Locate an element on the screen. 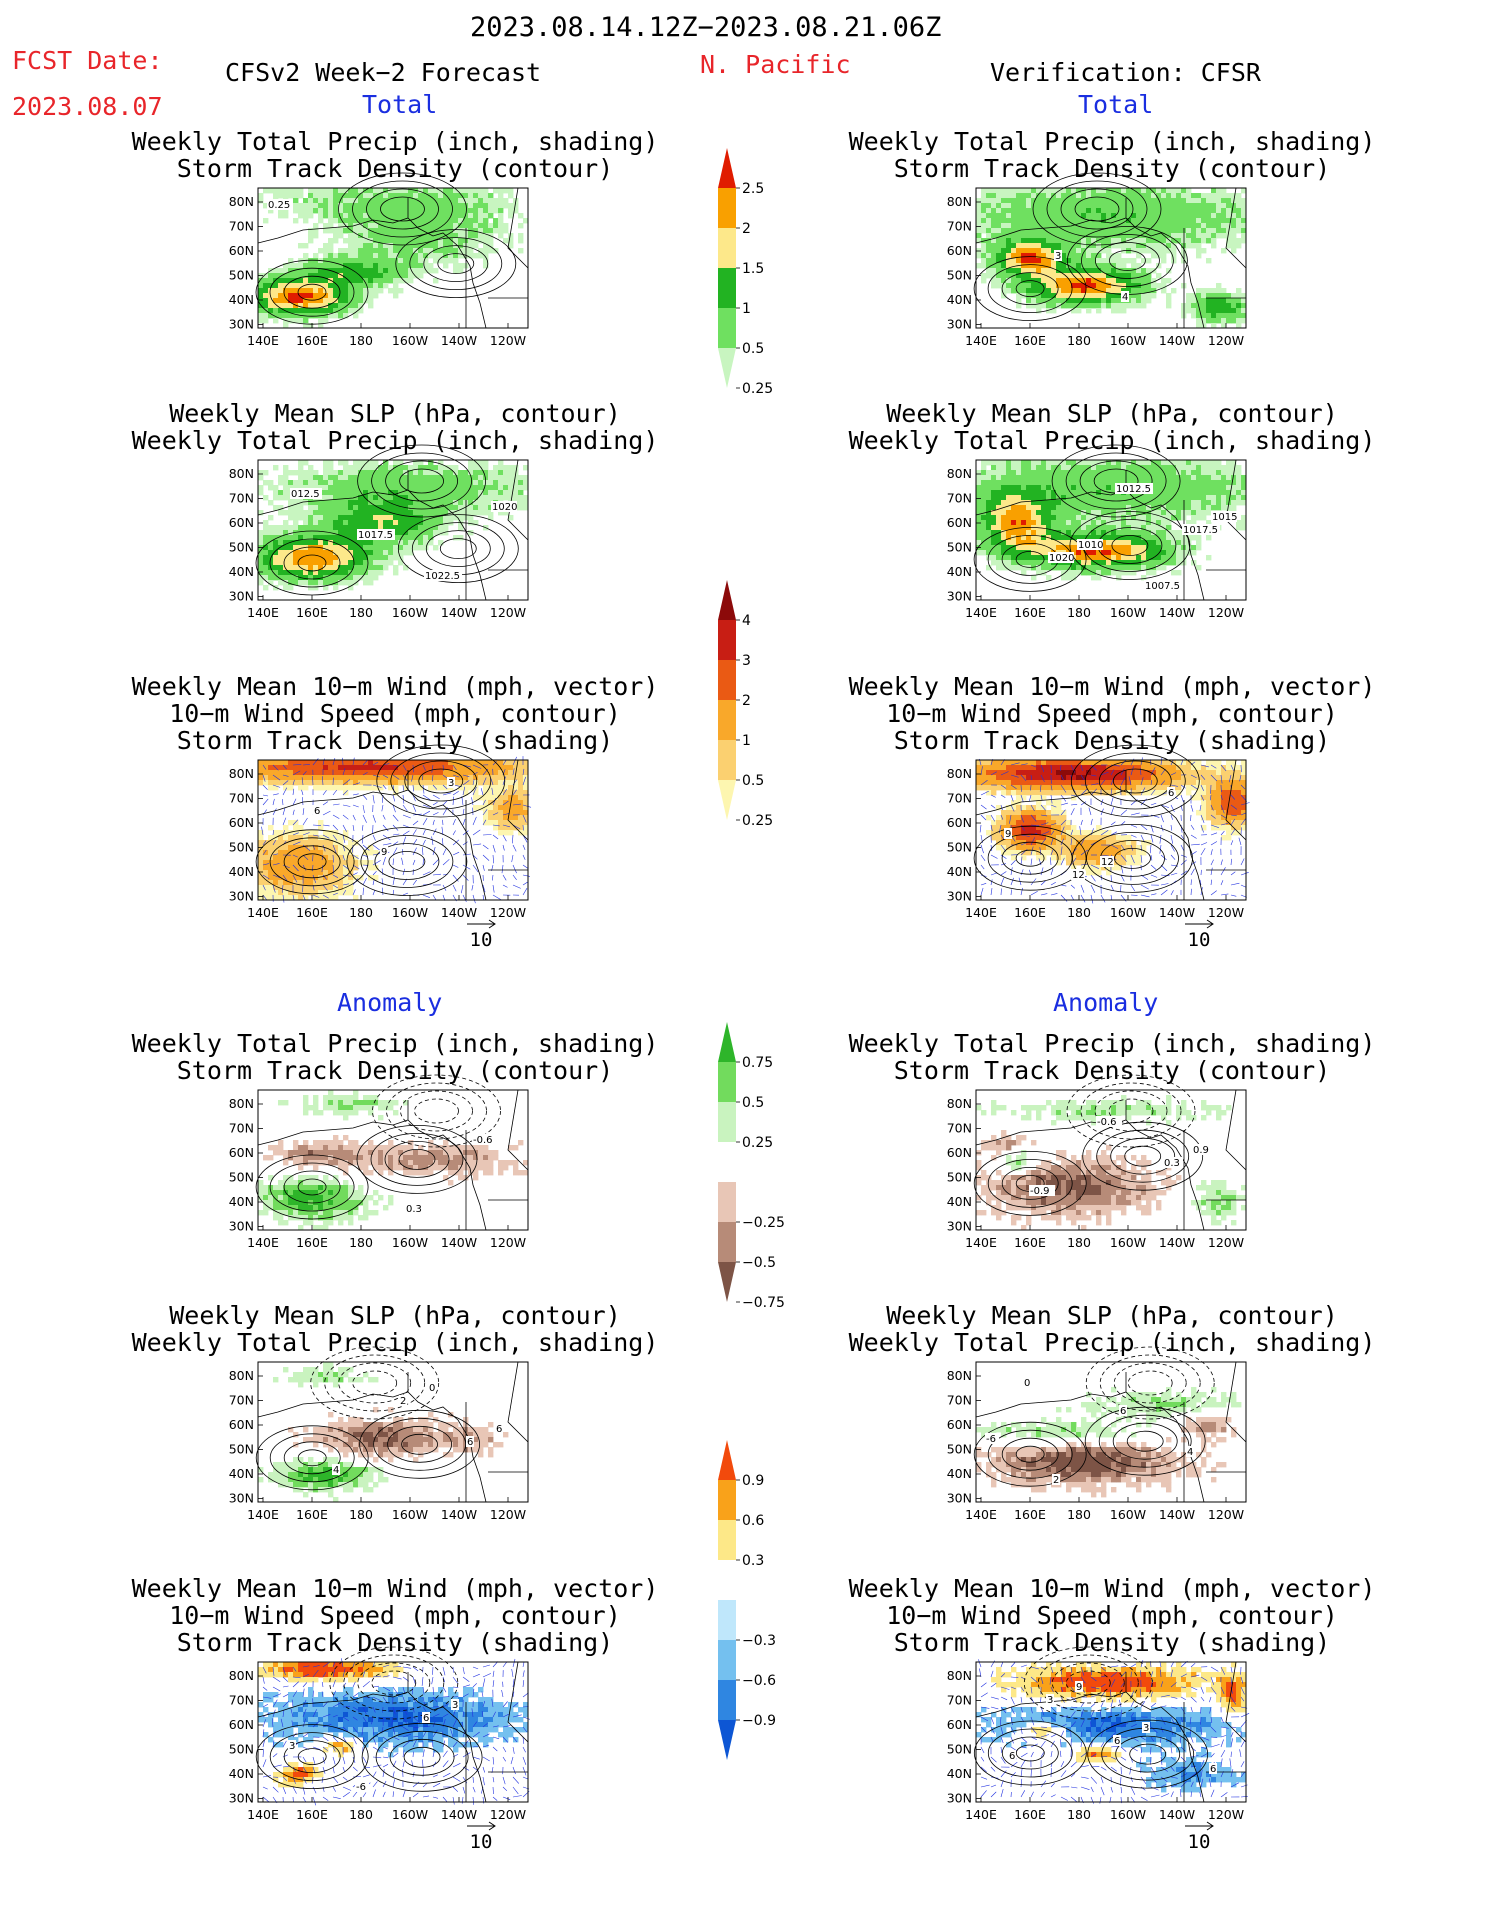  contour-layer is located at coordinates (387, 520).